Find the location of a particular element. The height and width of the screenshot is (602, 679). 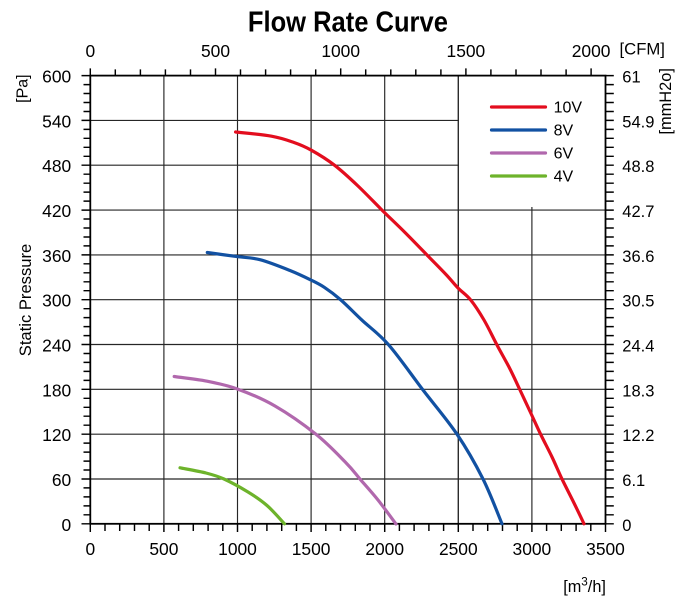

svg-text: 24.4 is located at coordinates (638, 347).